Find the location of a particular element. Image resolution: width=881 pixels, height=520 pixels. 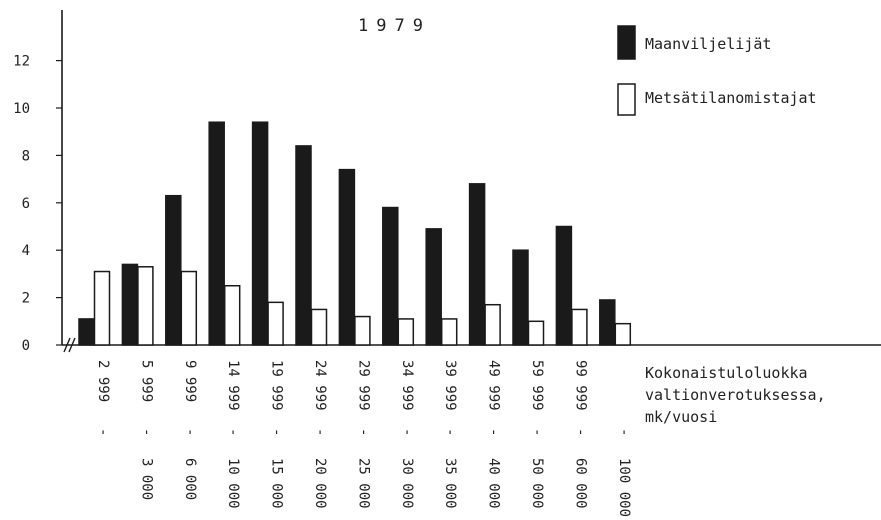

category-low-label-9: 40 000 is located at coordinates (494, 483).